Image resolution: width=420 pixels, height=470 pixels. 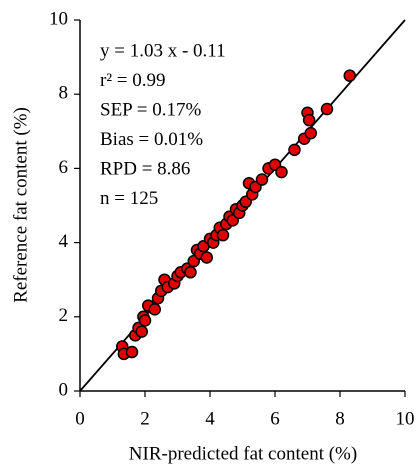 What do you see at coordinates (64, 93) in the screenshot?
I see `y-tick-label: 8` at bounding box center [64, 93].